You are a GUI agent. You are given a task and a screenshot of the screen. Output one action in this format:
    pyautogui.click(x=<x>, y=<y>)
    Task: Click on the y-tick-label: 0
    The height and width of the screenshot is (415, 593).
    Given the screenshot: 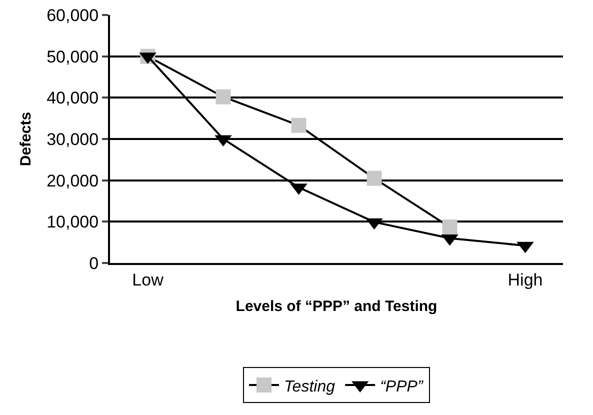 What is the action you would take?
    pyautogui.click(x=94, y=263)
    